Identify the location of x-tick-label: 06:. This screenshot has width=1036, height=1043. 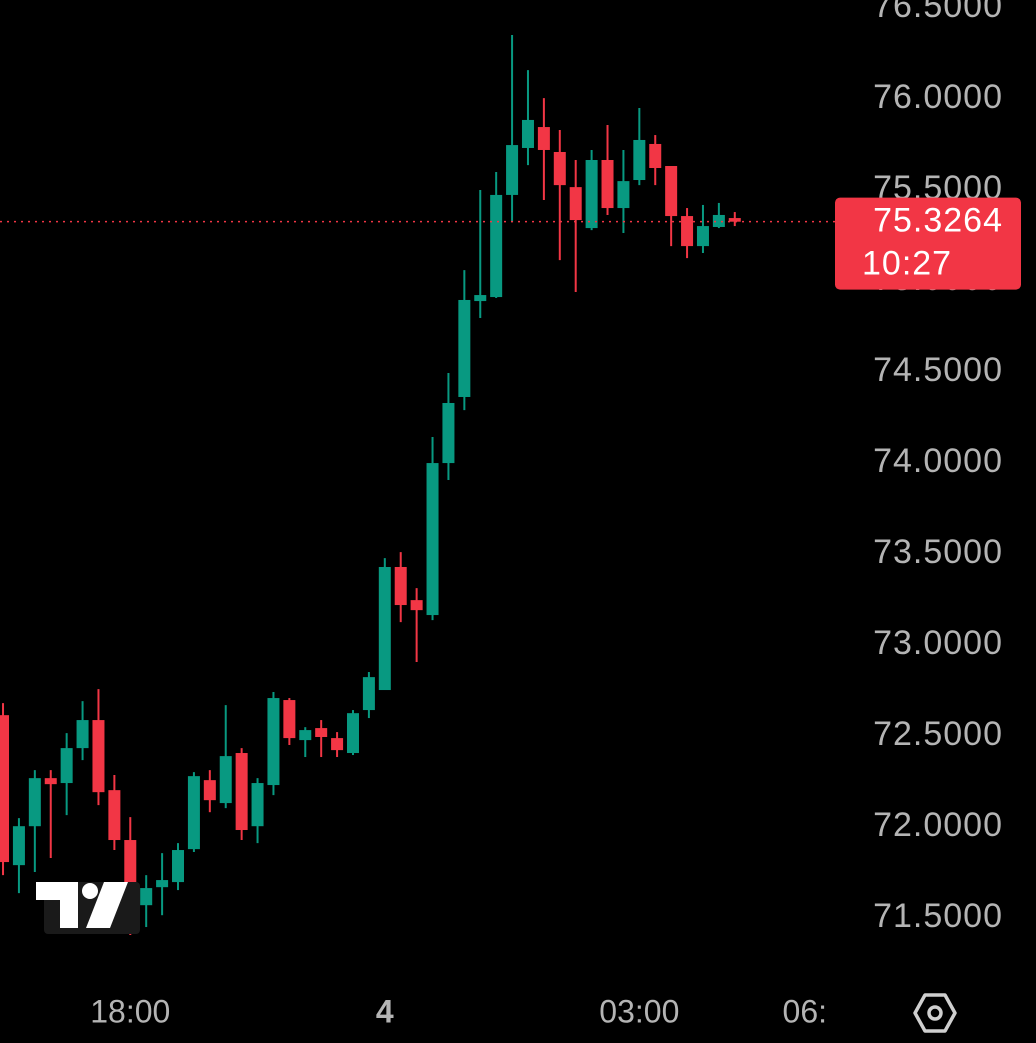
(805, 1011).